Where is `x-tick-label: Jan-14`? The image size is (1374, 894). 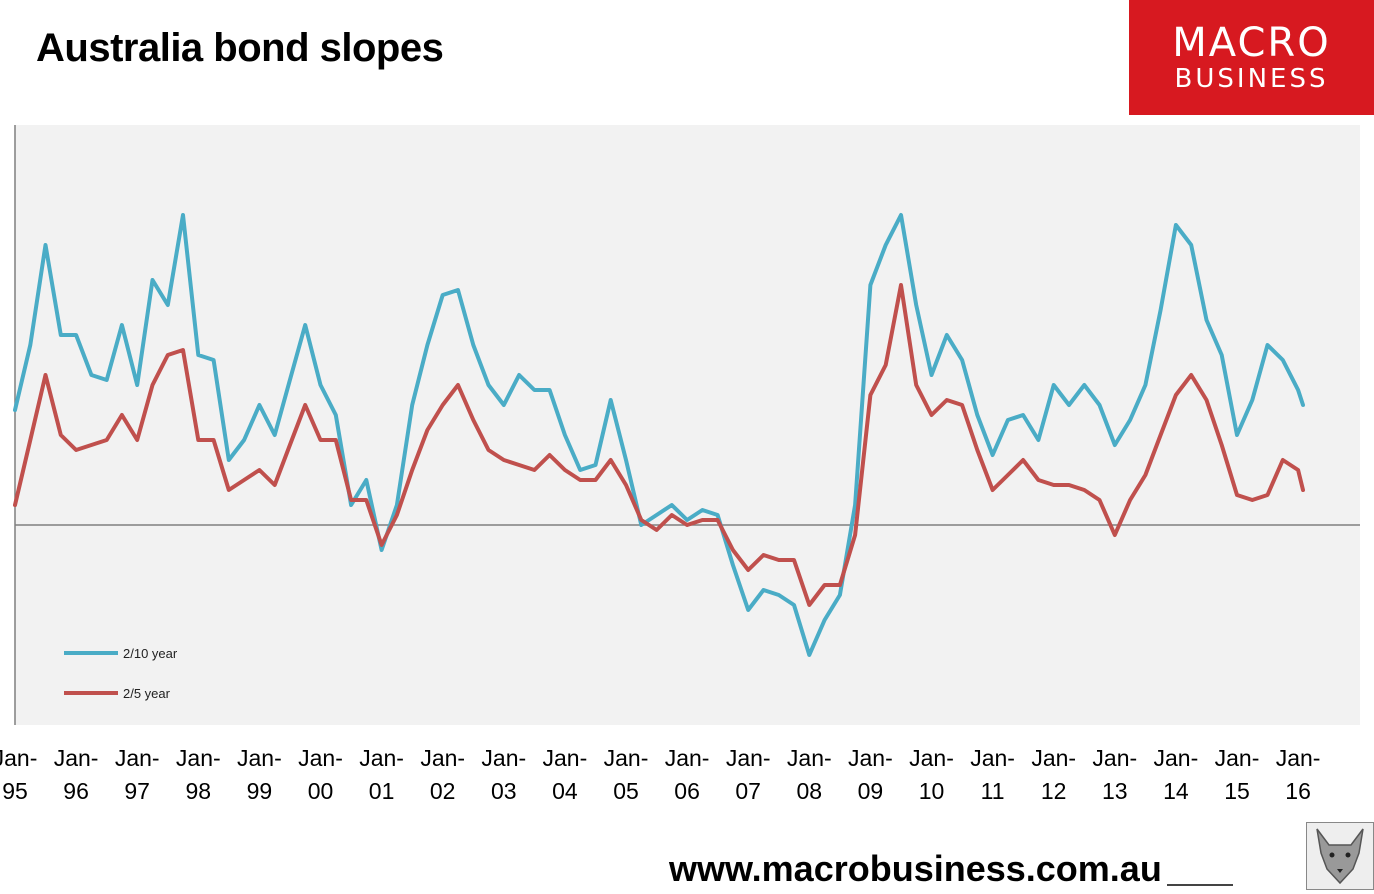
x-tick-label: Jan-14 is located at coordinates (1176, 774).